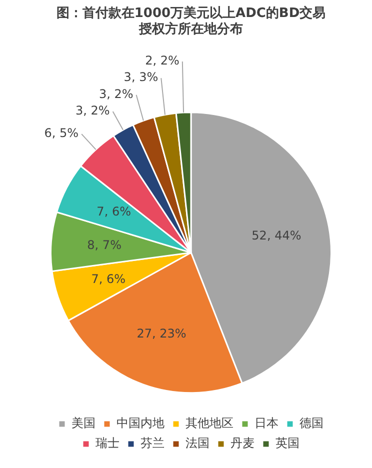 The image size is (372, 468). What do you see at coordinates (266, 423) in the screenshot?
I see `legend-label: 日本` at bounding box center [266, 423].